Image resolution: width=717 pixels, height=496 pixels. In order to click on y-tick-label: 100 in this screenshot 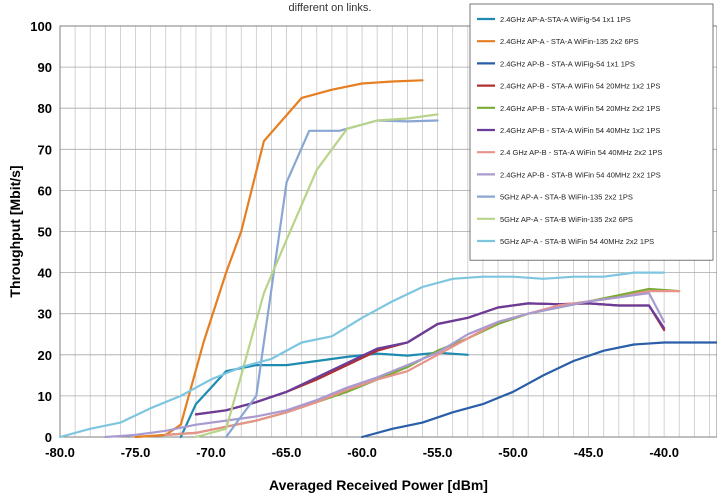, I will do `click(41, 26)`.